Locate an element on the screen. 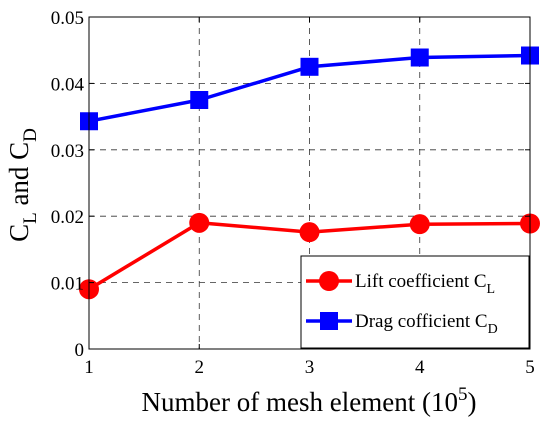  y-tick-label: 0.03 is located at coordinates (67, 151).